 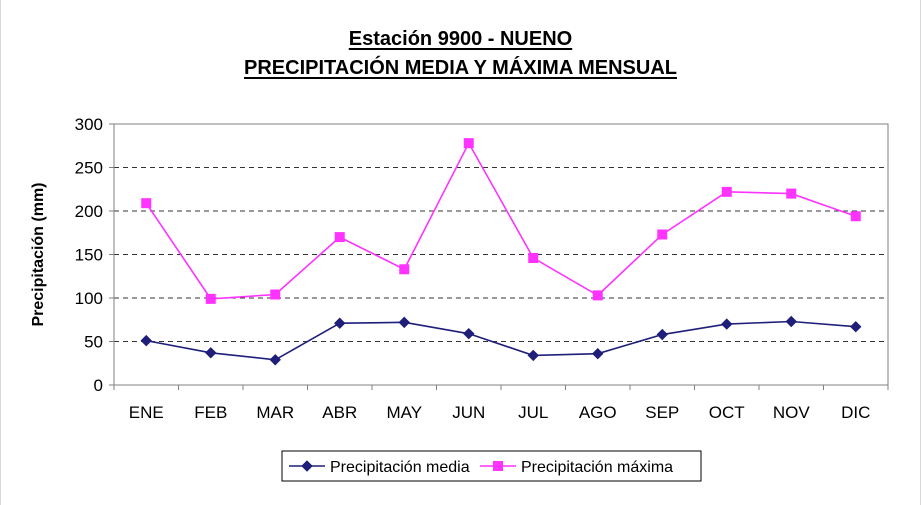 What do you see at coordinates (0, 252) in the screenshot?
I see `left-edge-line` at bounding box center [0, 252].